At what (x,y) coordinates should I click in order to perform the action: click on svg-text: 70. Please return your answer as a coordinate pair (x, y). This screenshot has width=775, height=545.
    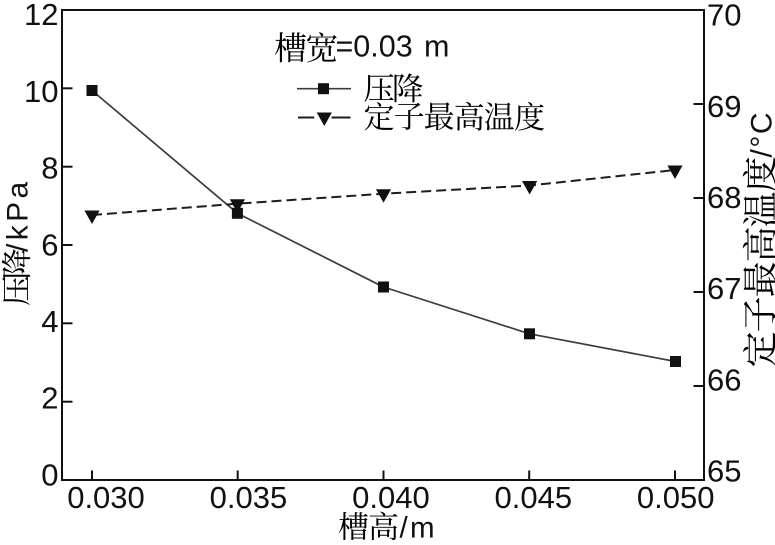
    Looking at the image, I should click on (724, 16).